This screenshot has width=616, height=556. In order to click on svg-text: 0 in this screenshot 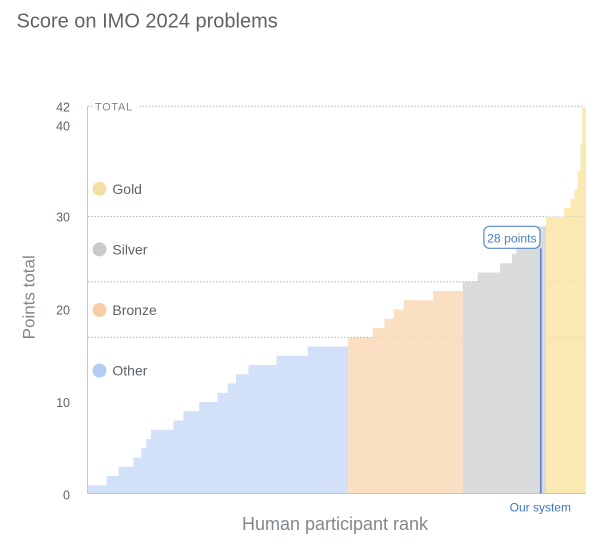, I will do `click(66, 495)`.